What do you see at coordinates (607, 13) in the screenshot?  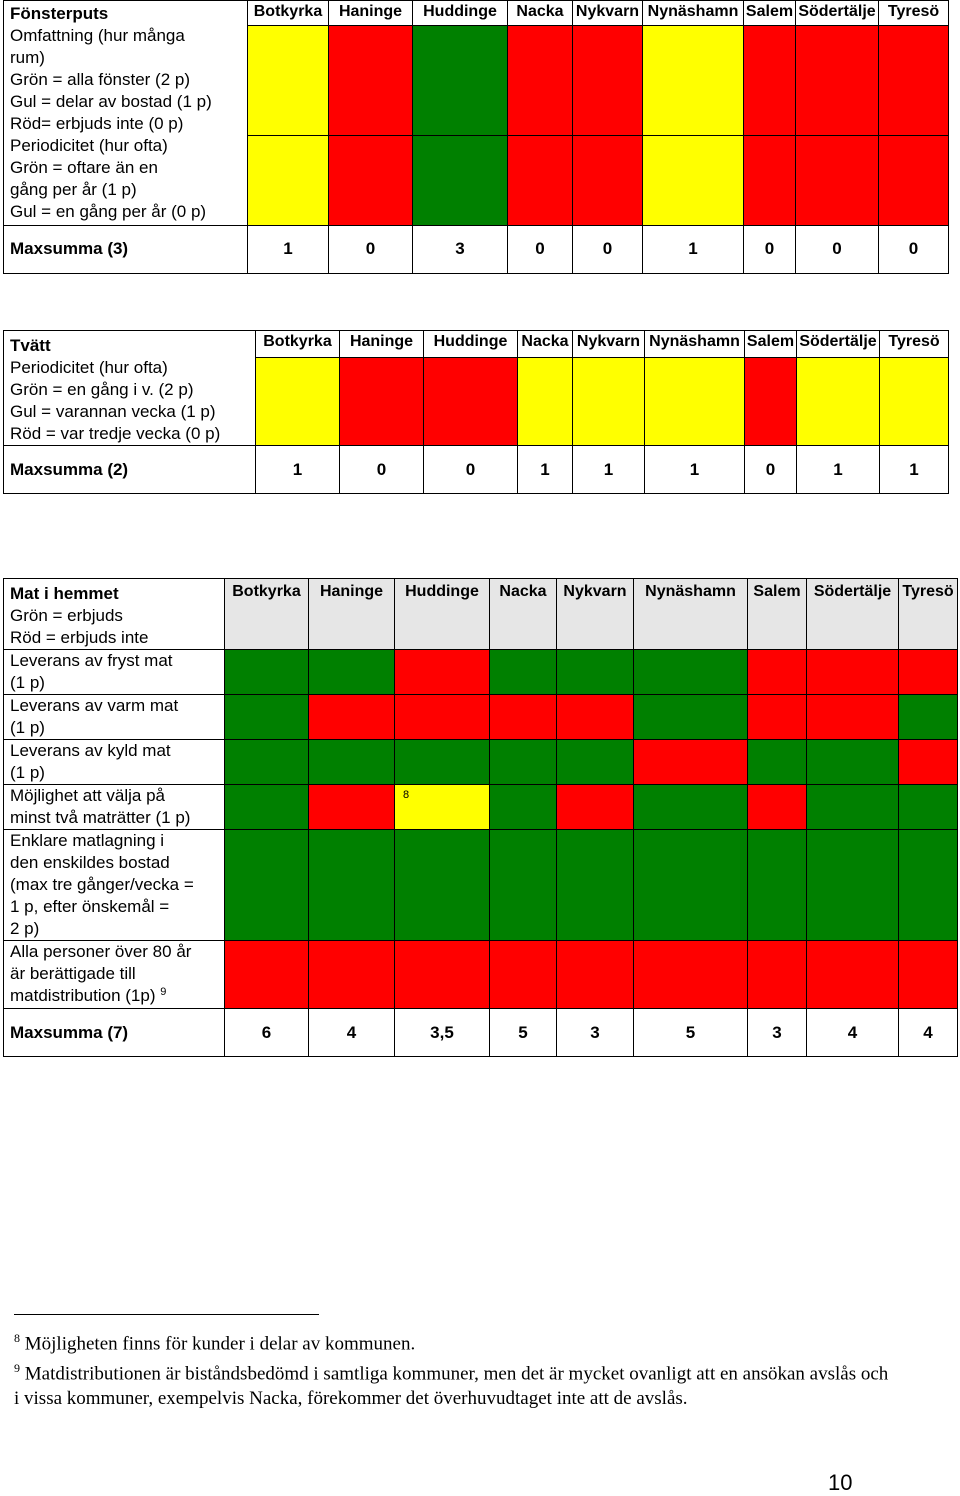 I see `fp-header-4: Nykvarn` at bounding box center [607, 13].